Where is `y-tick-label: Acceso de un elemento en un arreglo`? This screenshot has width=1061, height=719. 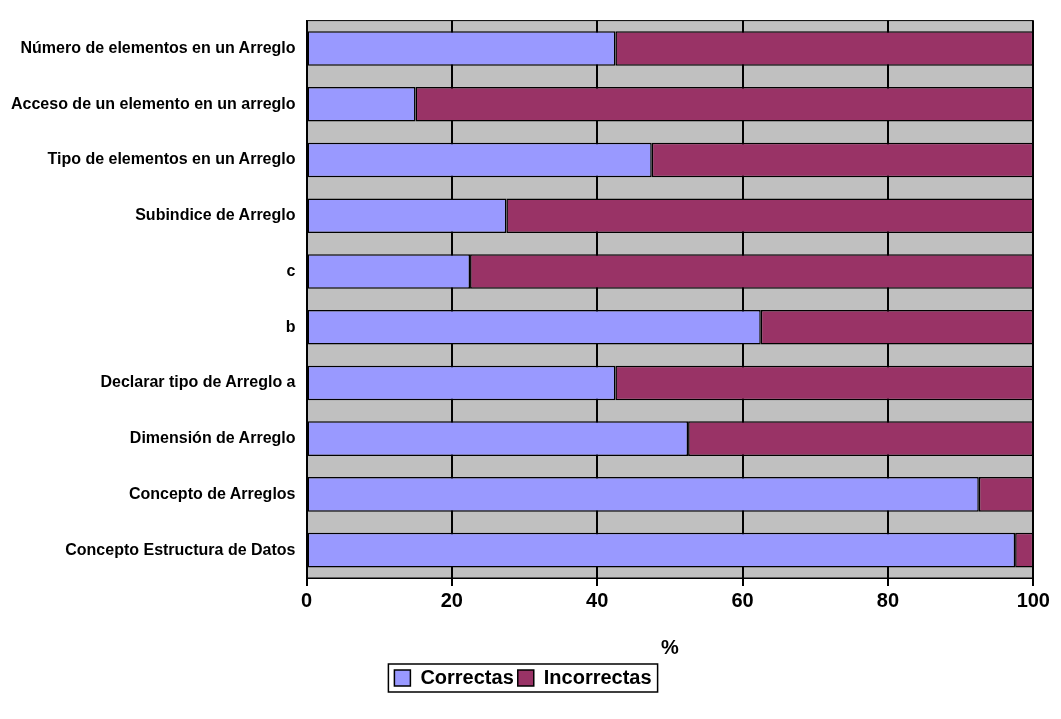
y-tick-label: Acceso de un elemento en un arreglo is located at coordinates (153, 103).